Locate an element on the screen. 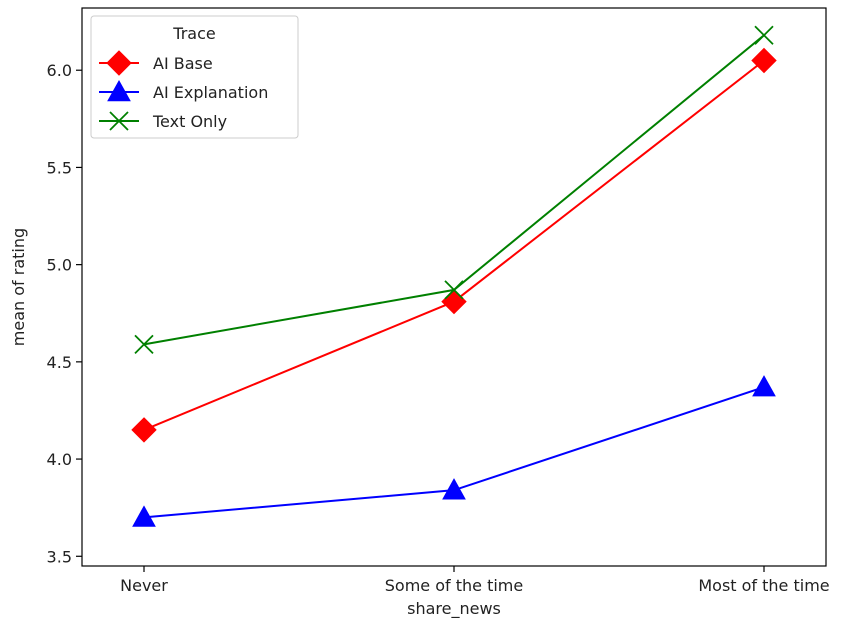  y-axis: 3.5 4.0 4.5 5.0 5.5 6.0 is located at coordinates (64, 313).